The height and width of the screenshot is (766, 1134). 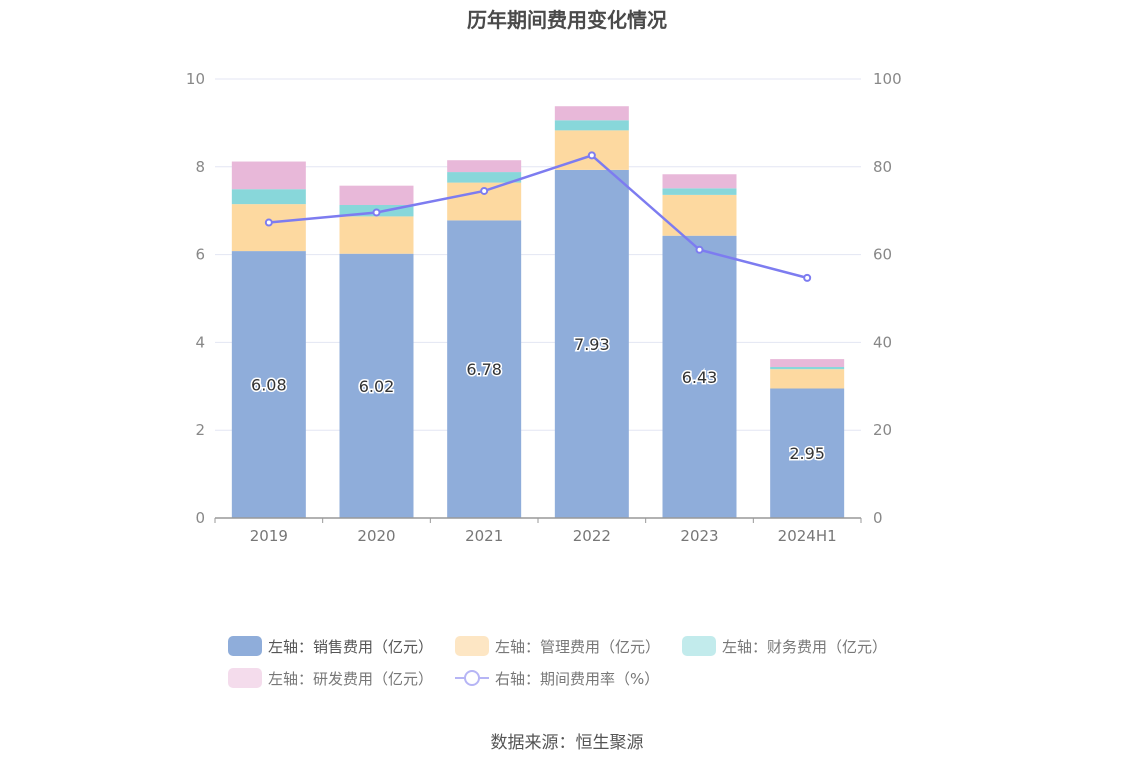 What do you see at coordinates (376, 536) in the screenshot?
I see `x-tick-label: 2020` at bounding box center [376, 536].